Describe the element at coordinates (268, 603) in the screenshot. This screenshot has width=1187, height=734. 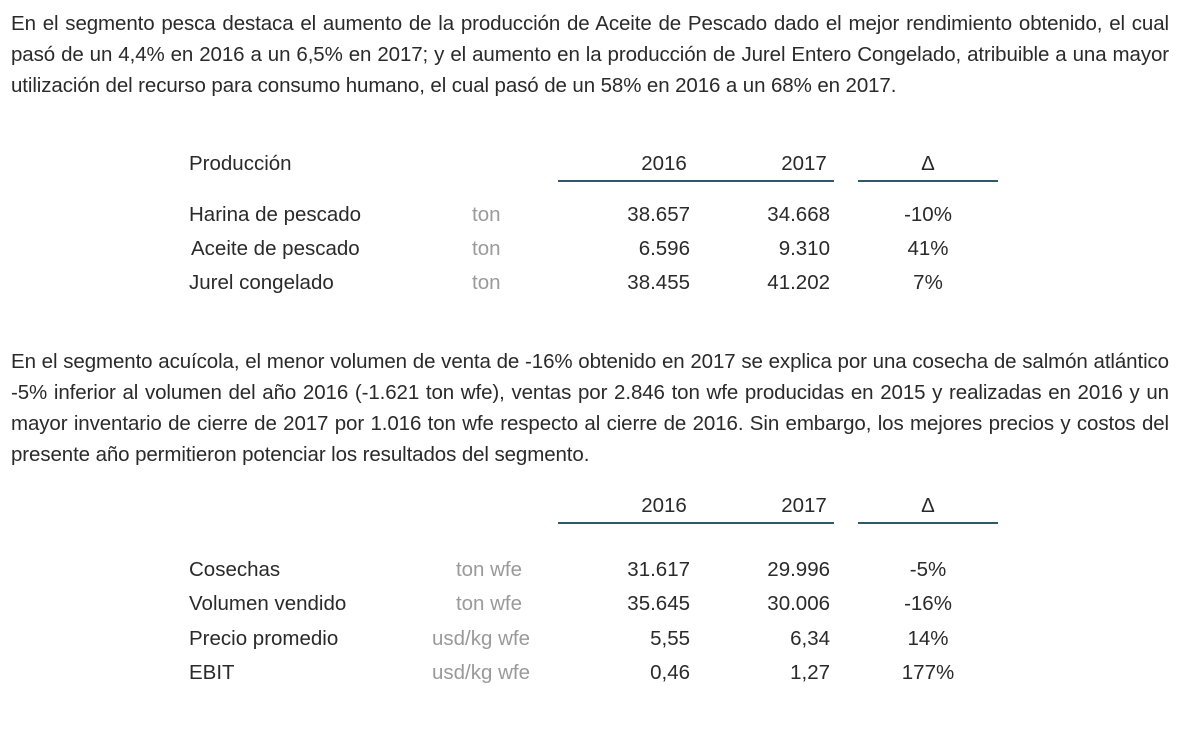
I see `row-label: Volumen vendido` at that location.